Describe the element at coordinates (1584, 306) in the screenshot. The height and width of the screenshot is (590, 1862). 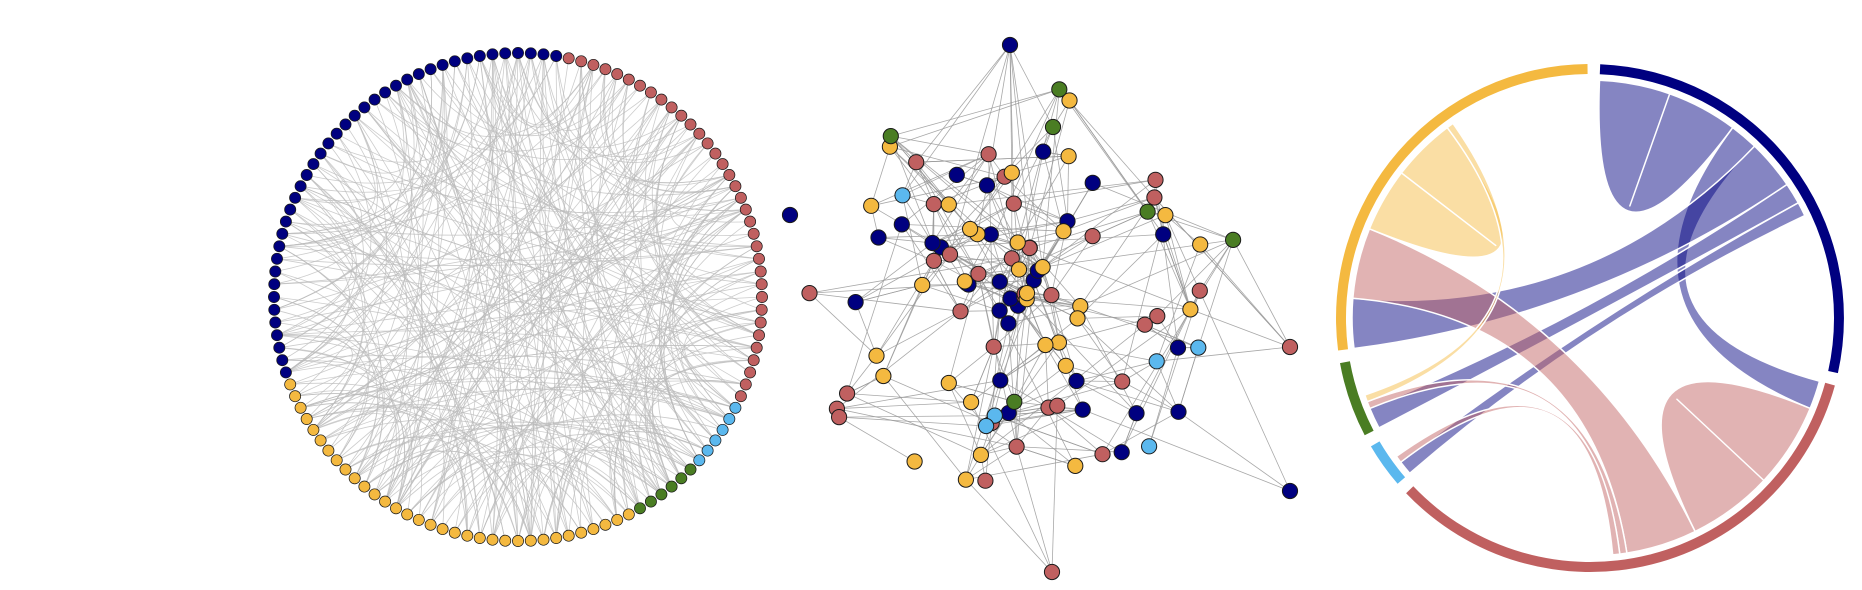
I see `chord-ribbon-navy-green` at that location.